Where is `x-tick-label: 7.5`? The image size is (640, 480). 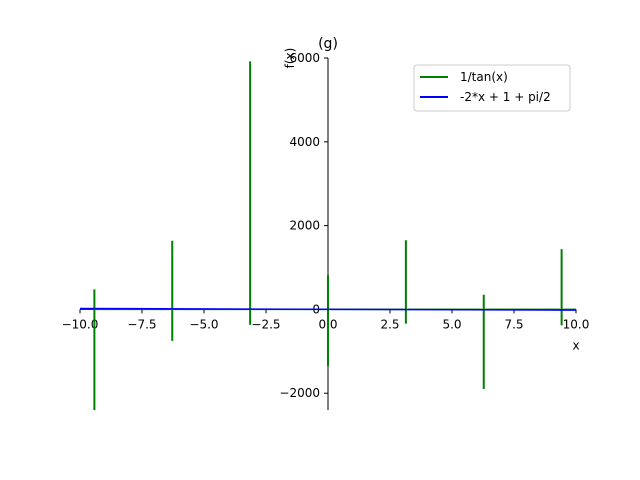
x-tick-label: 7.5 is located at coordinates (513, 324).